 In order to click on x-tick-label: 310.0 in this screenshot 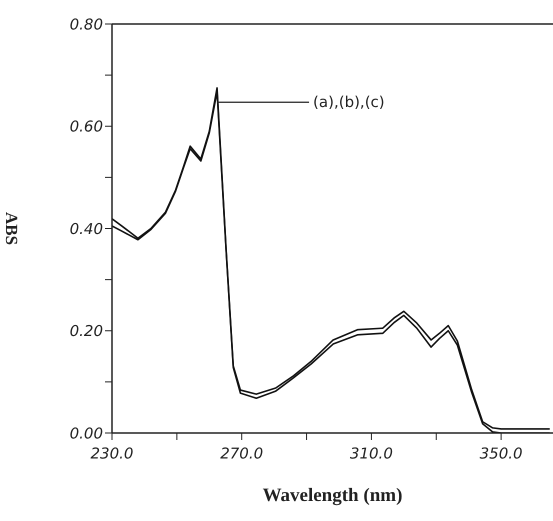, I will do `click(371, 453)`.